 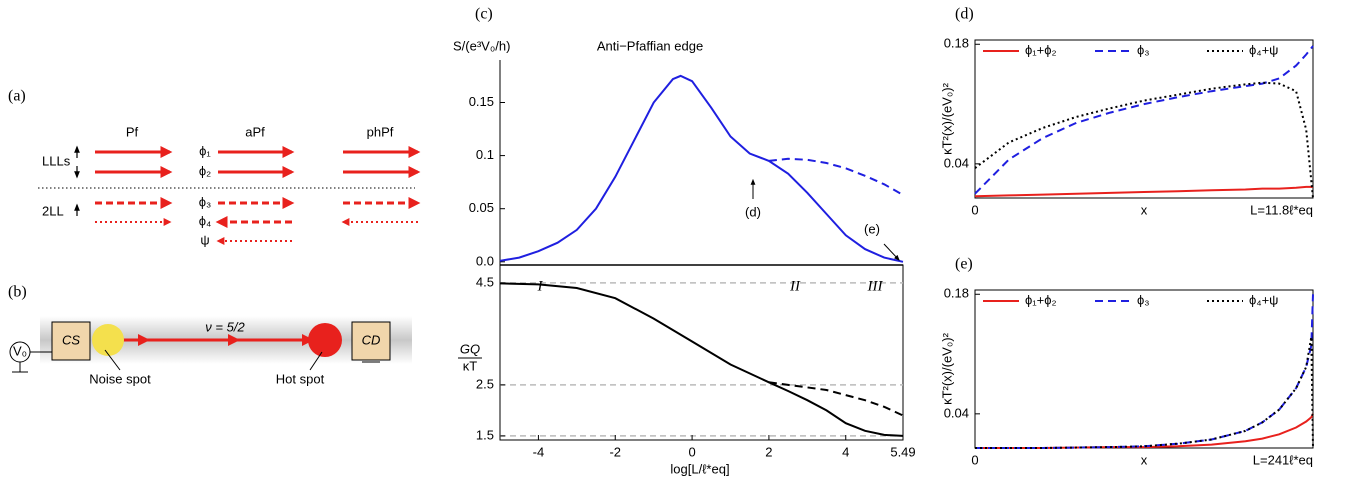 I want to click on noise-spot, so click(x=108, y=340).